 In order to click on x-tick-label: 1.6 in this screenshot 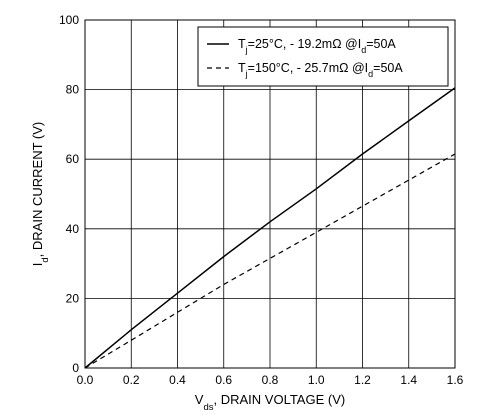, I will do `click(455, 380)`.